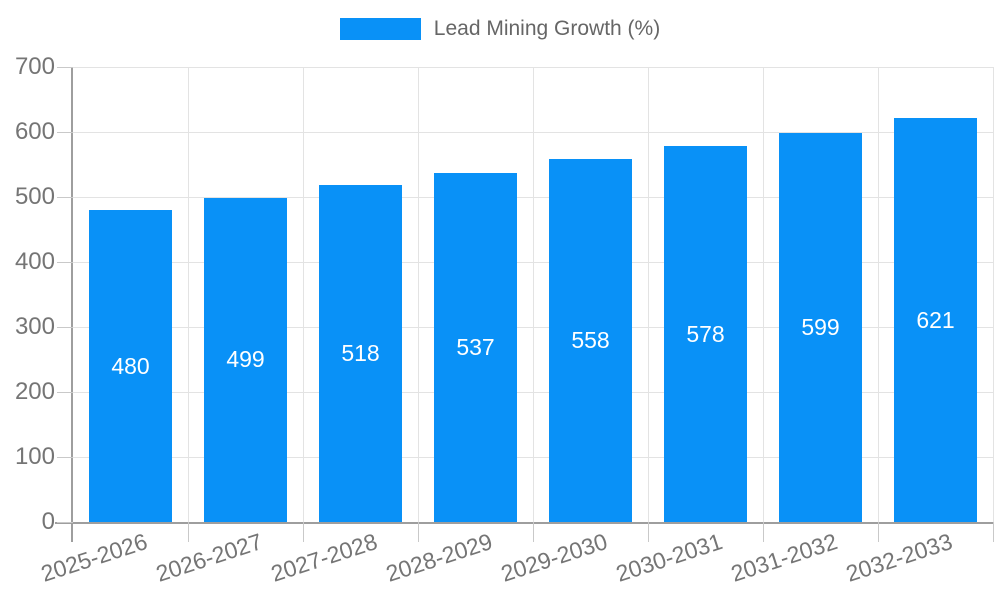 Image resolution: width=1000 pixels, height=600 pixels. I want to click on bar-value-label: 499, so click(245, 359).